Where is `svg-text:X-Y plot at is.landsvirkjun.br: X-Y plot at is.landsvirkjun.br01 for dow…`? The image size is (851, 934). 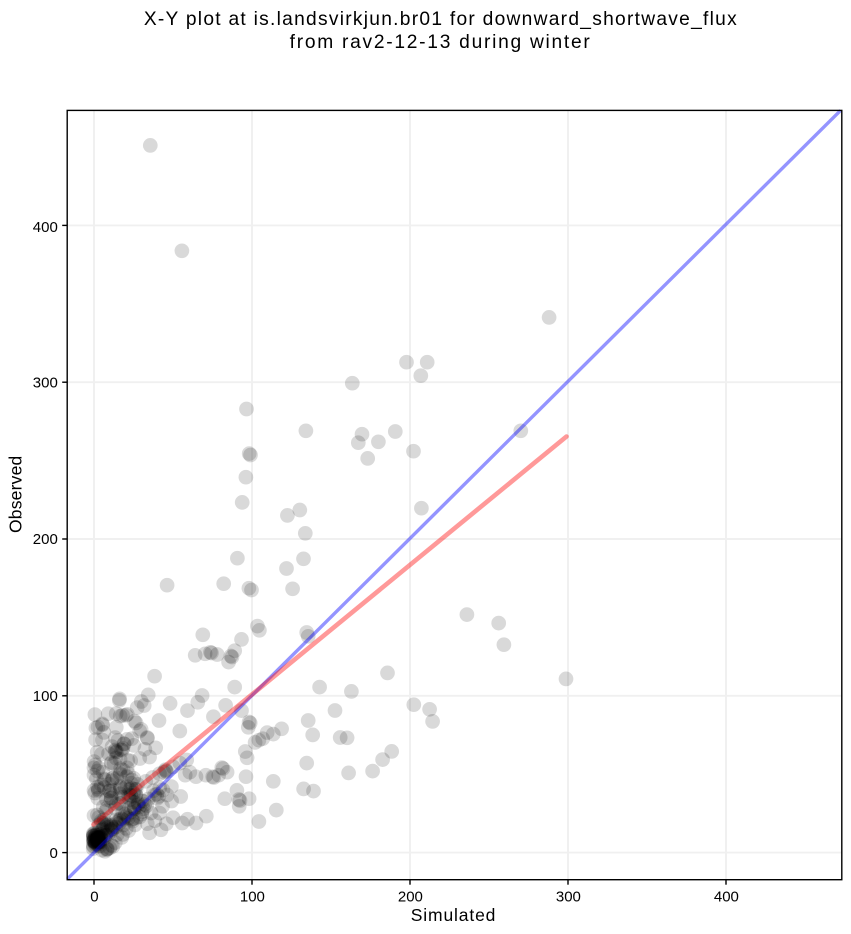 svg-text:X-Y plot at is.landsvirkjun.br: X-Y plot at is.landsvirkjun.br01 for dow… is located at coordinates (441, 19).